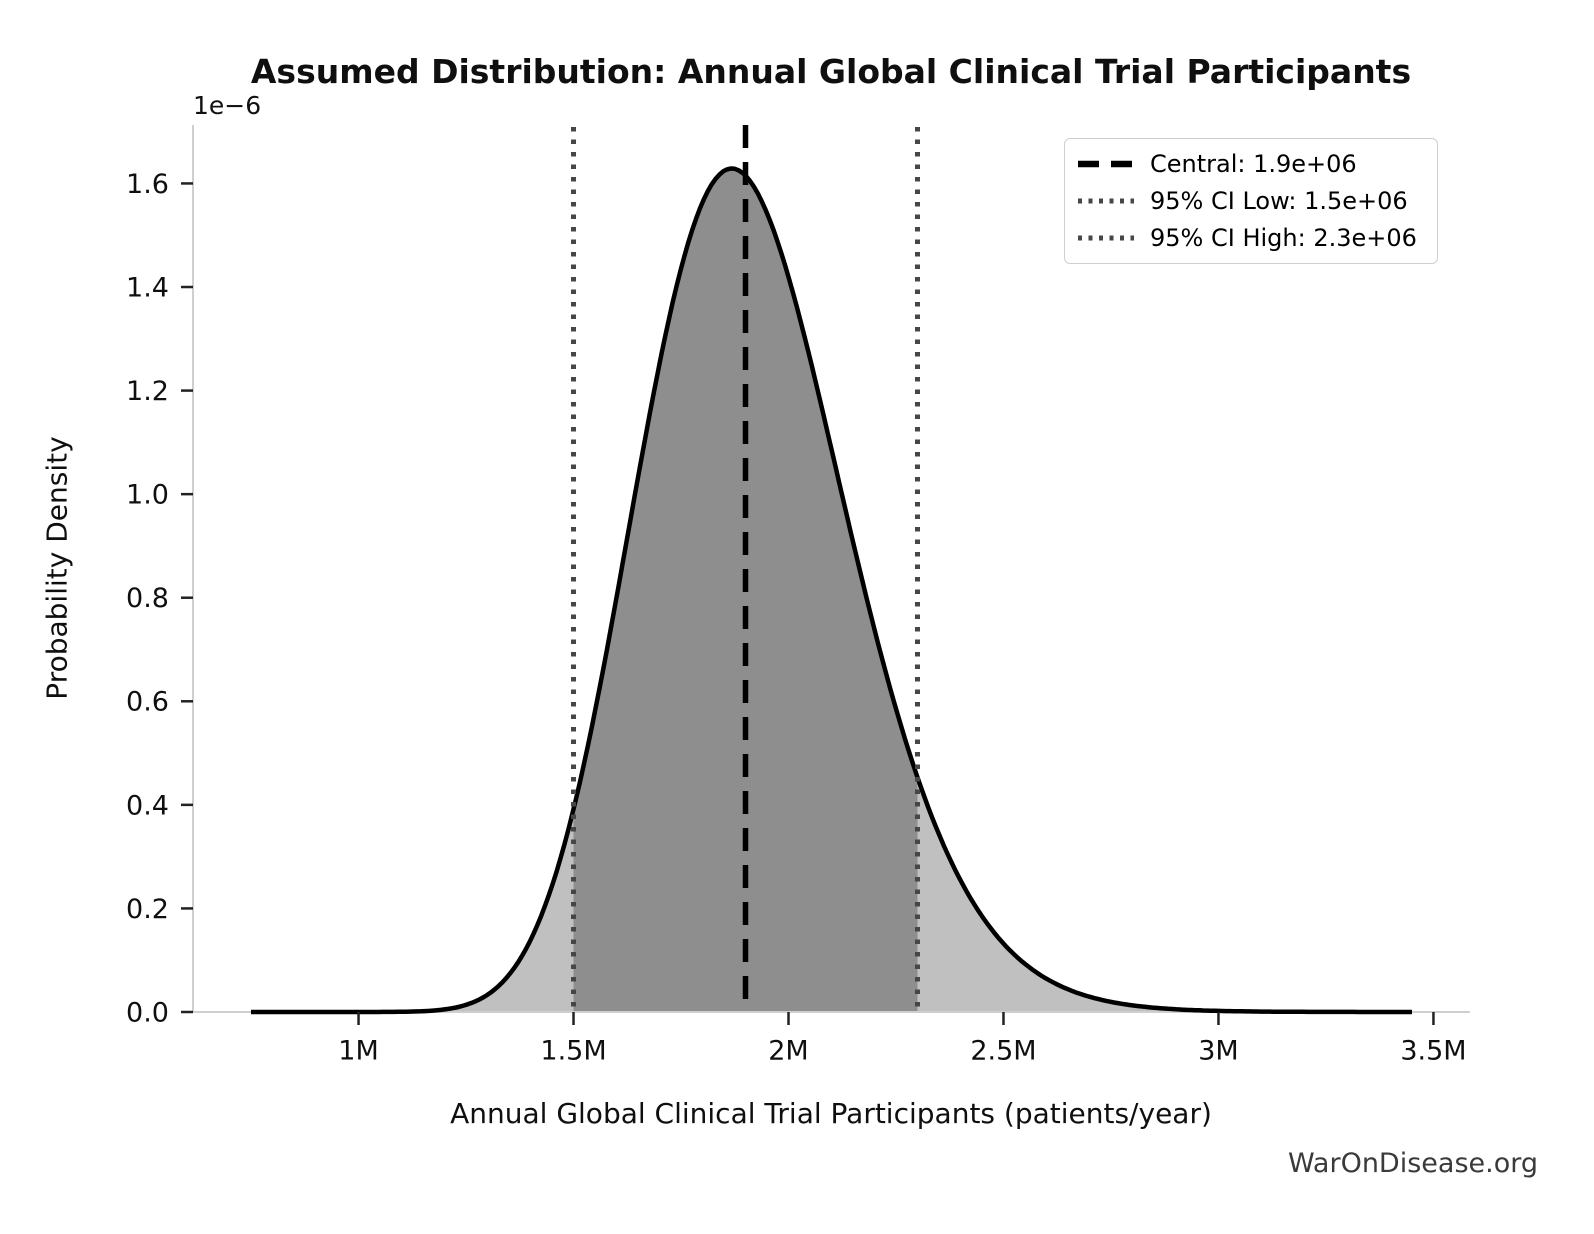 This screenshot has height=1234, width=1594. I want to click on x-tick-label: 3.5M, so click(1433, 1050).